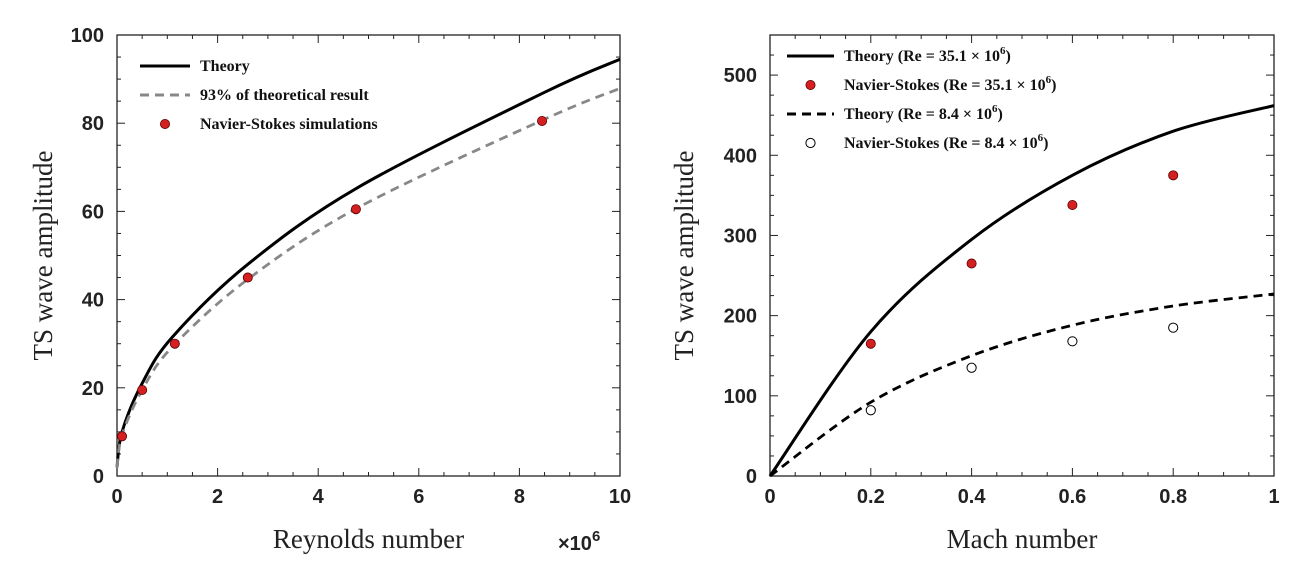  Describe the element at coordinates (225, 66) in the screenshot. I see `legend-label: Theory` at that location.